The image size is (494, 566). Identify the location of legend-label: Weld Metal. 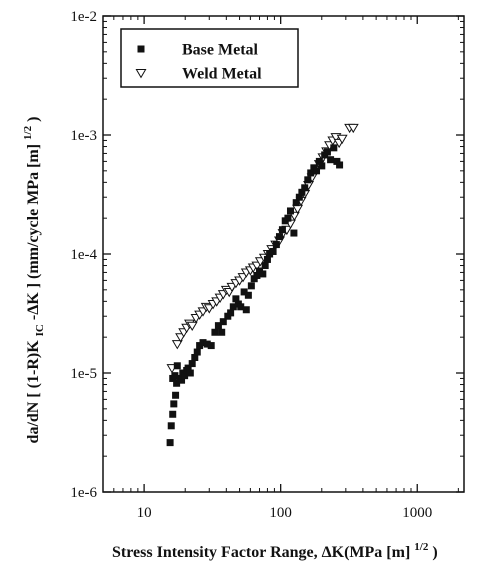
(222, 74).